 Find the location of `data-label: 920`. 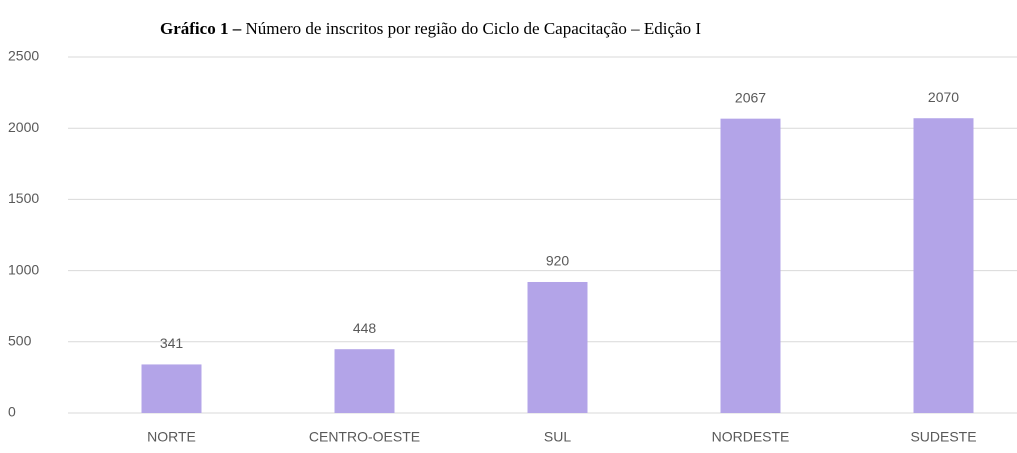

data-label: 920 is located at coordinates (558, 261).